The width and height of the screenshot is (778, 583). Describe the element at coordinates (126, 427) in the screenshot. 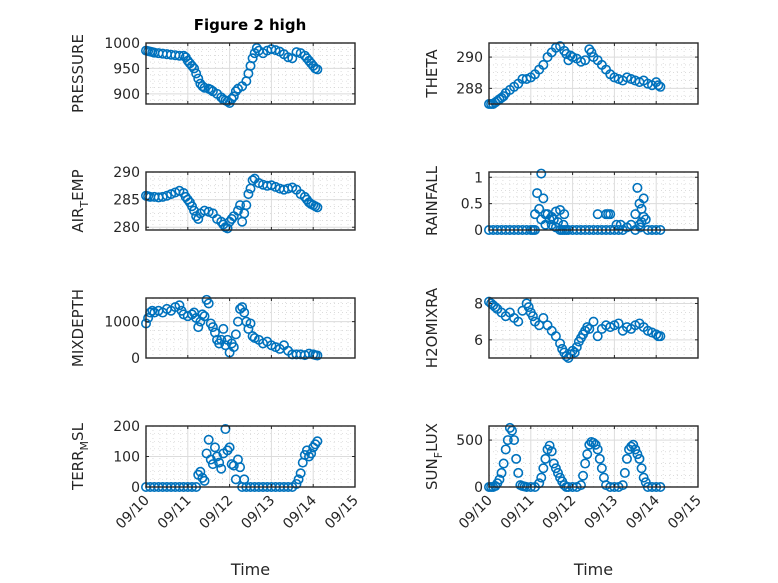

I see `y-tick-label: 200` at that location.